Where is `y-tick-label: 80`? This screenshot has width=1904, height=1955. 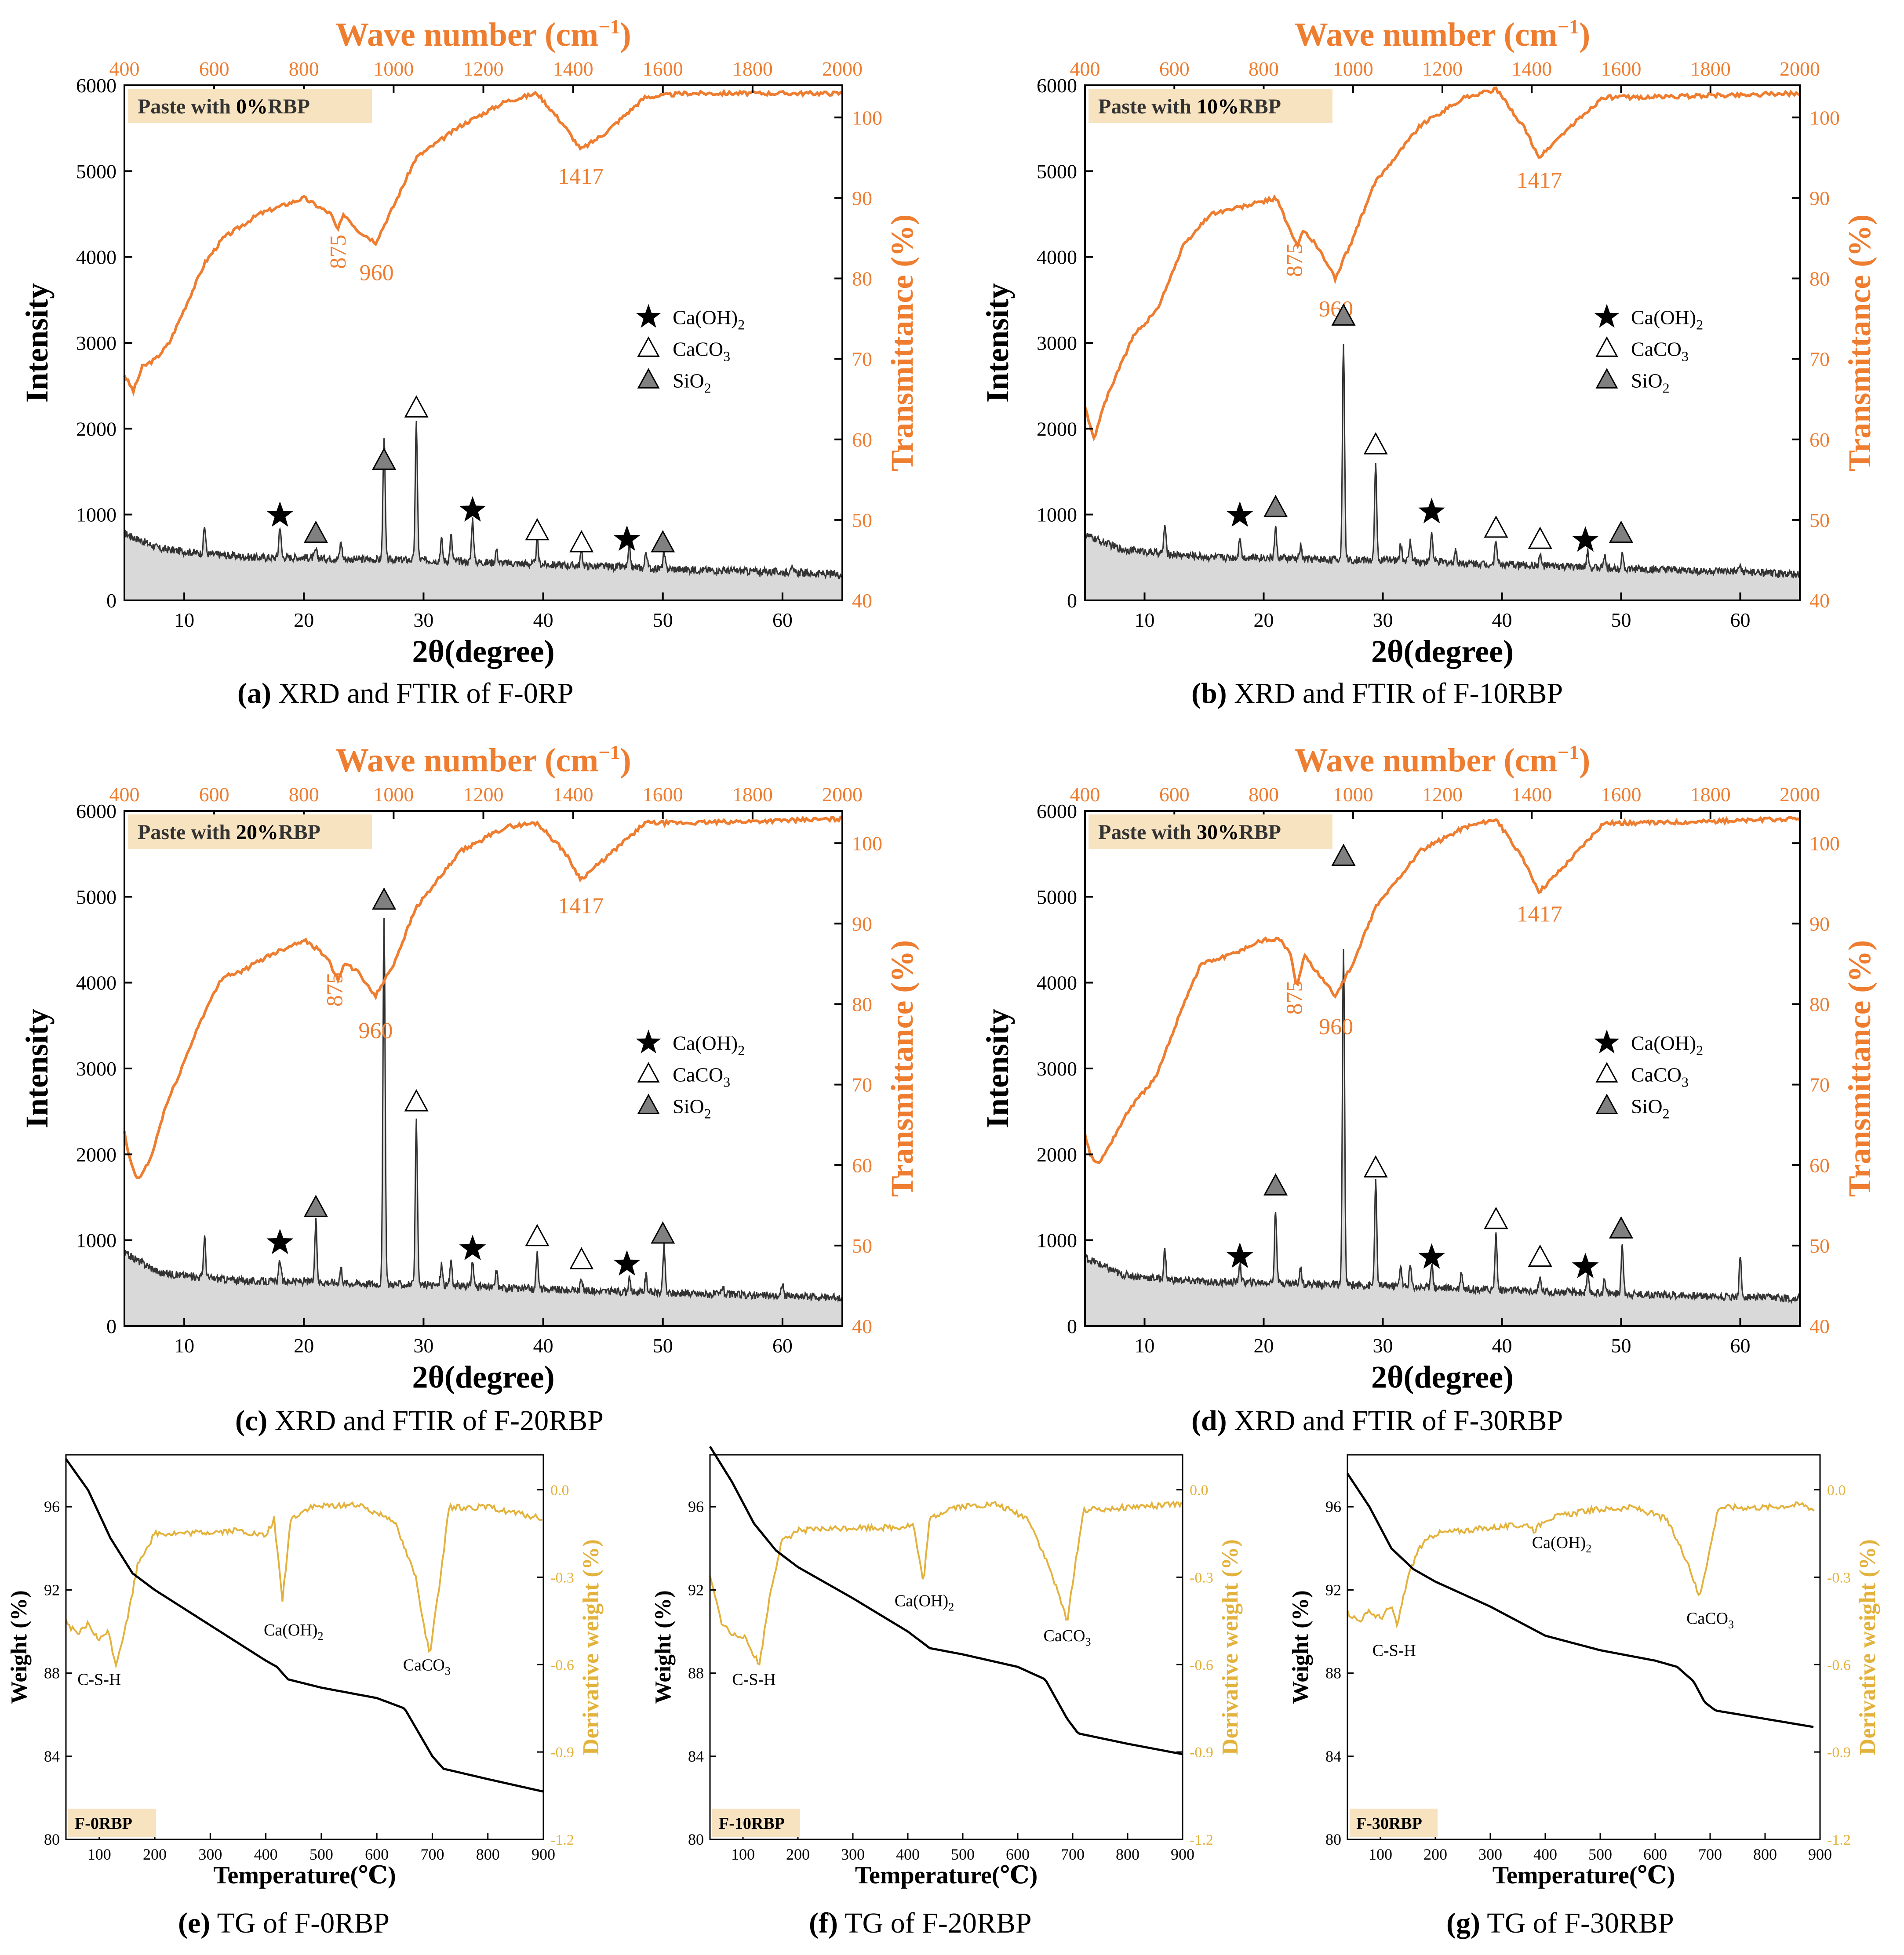 y-tick-label: 80 is located at coordinates (696, 1840).